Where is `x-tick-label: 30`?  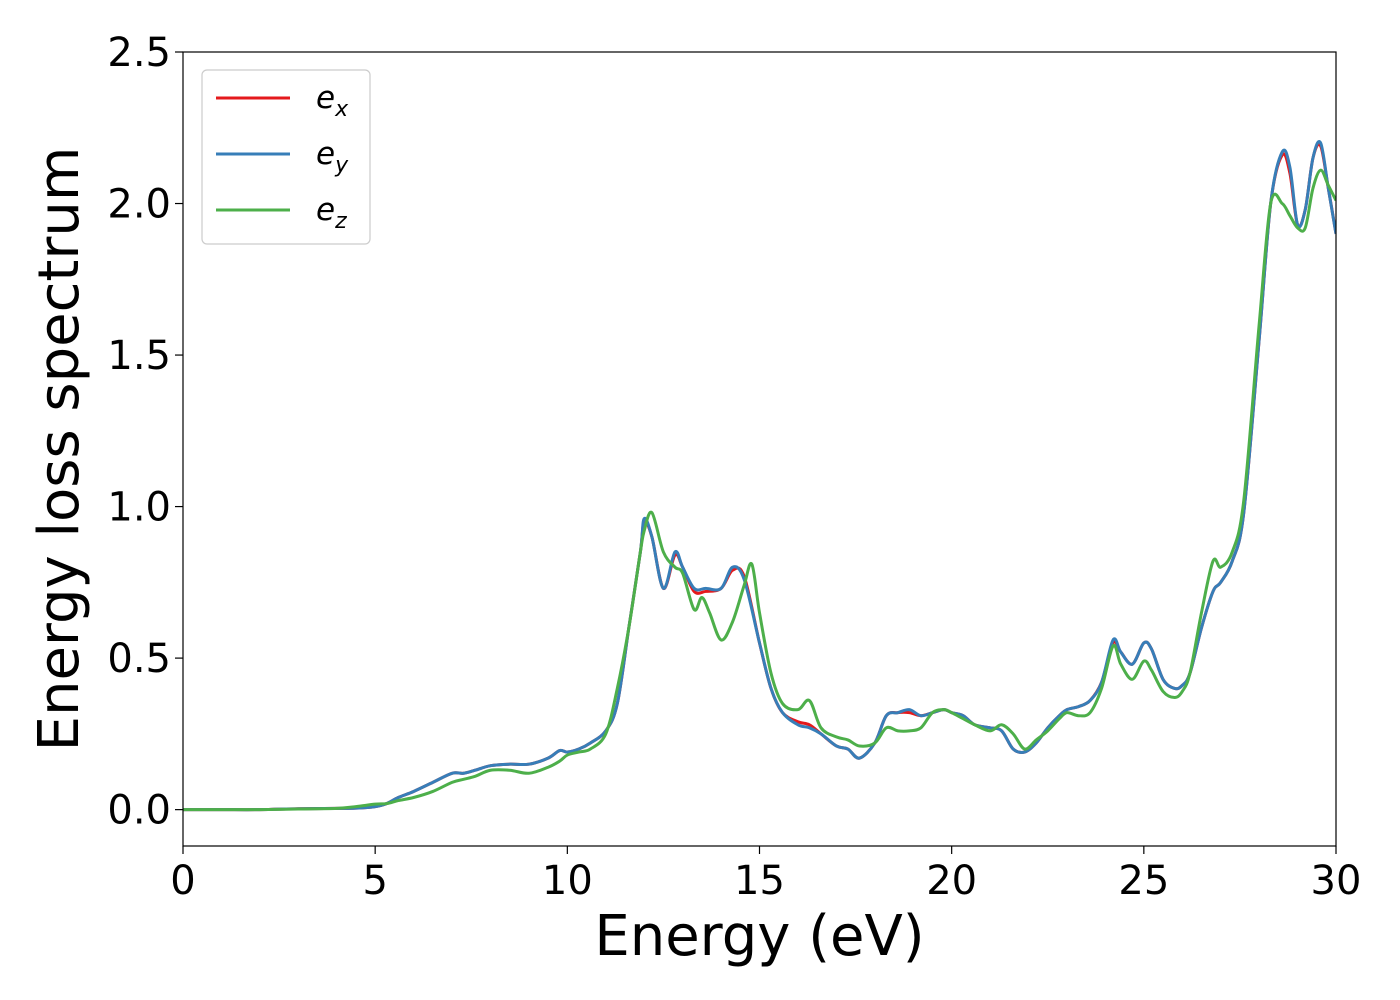
x-tick-label: 30 is located at coordinates (1336, 881).